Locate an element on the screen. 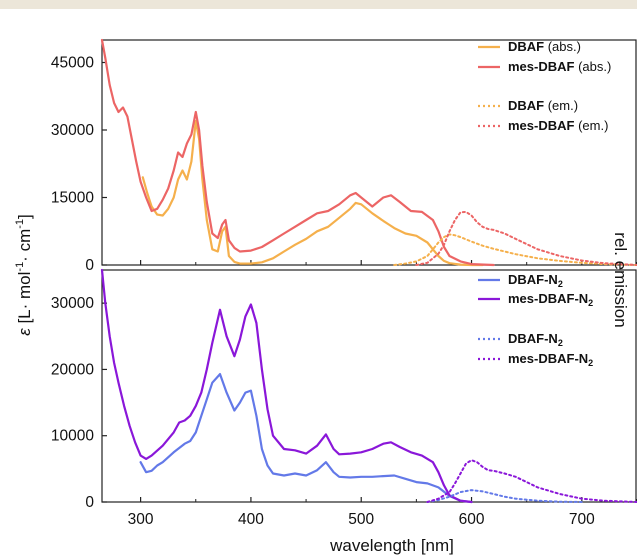  y2-axis-label: rel. emission is located at coordinates (620, 279).